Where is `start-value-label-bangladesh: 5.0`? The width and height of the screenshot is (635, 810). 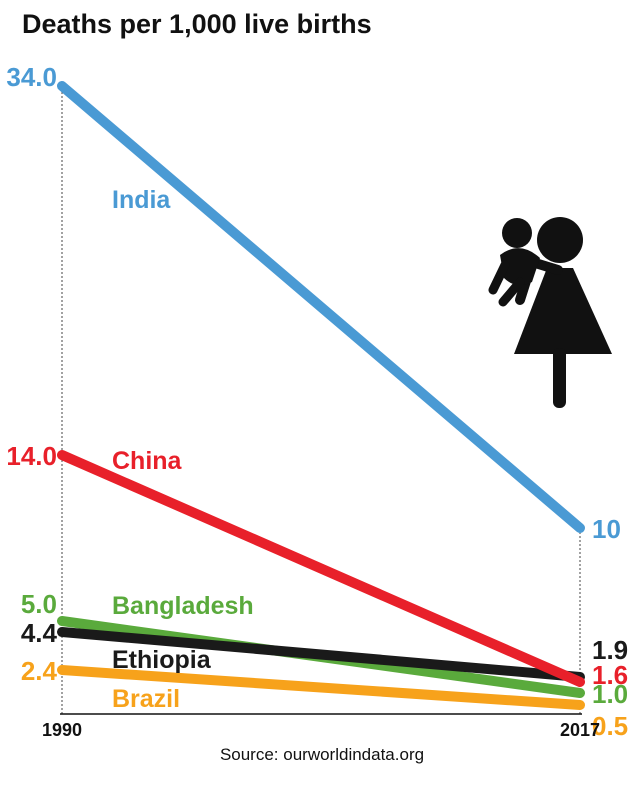 start-value-label-bangladesh: 5.0 is located at coordinates (39, 604).